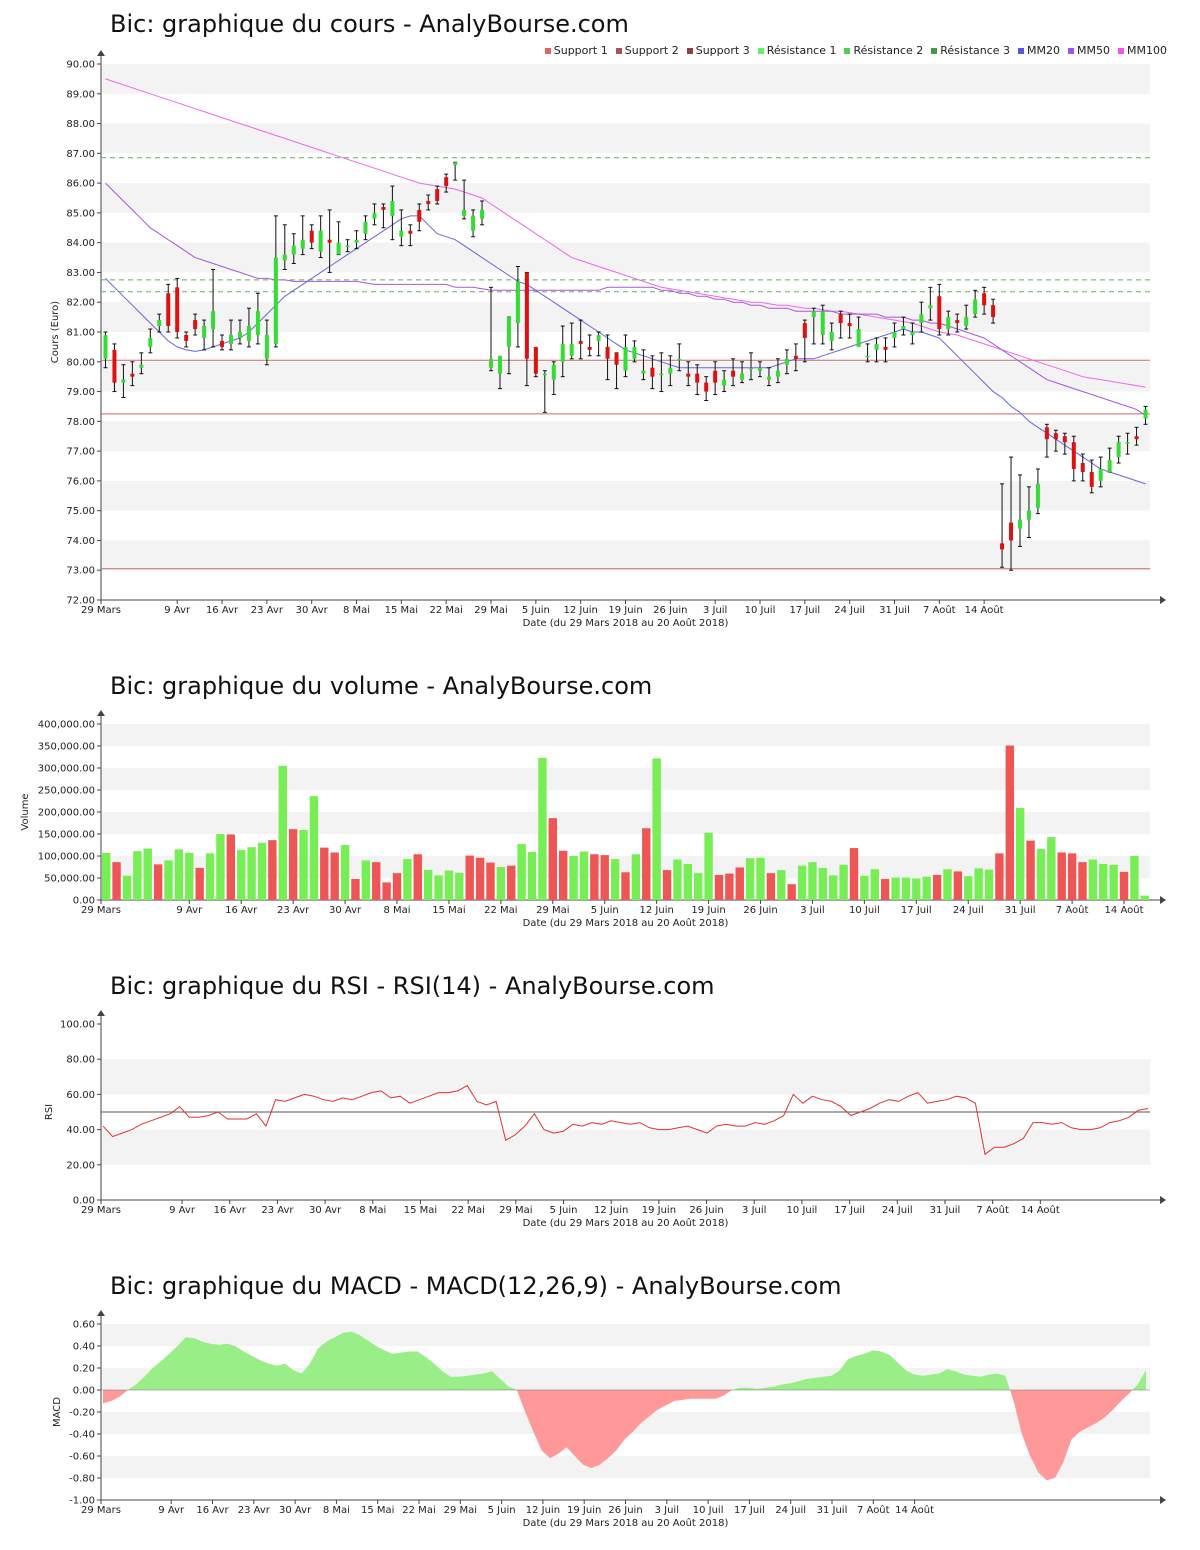  I want to click on y-tick-label: 85.00, so click(80, 213).